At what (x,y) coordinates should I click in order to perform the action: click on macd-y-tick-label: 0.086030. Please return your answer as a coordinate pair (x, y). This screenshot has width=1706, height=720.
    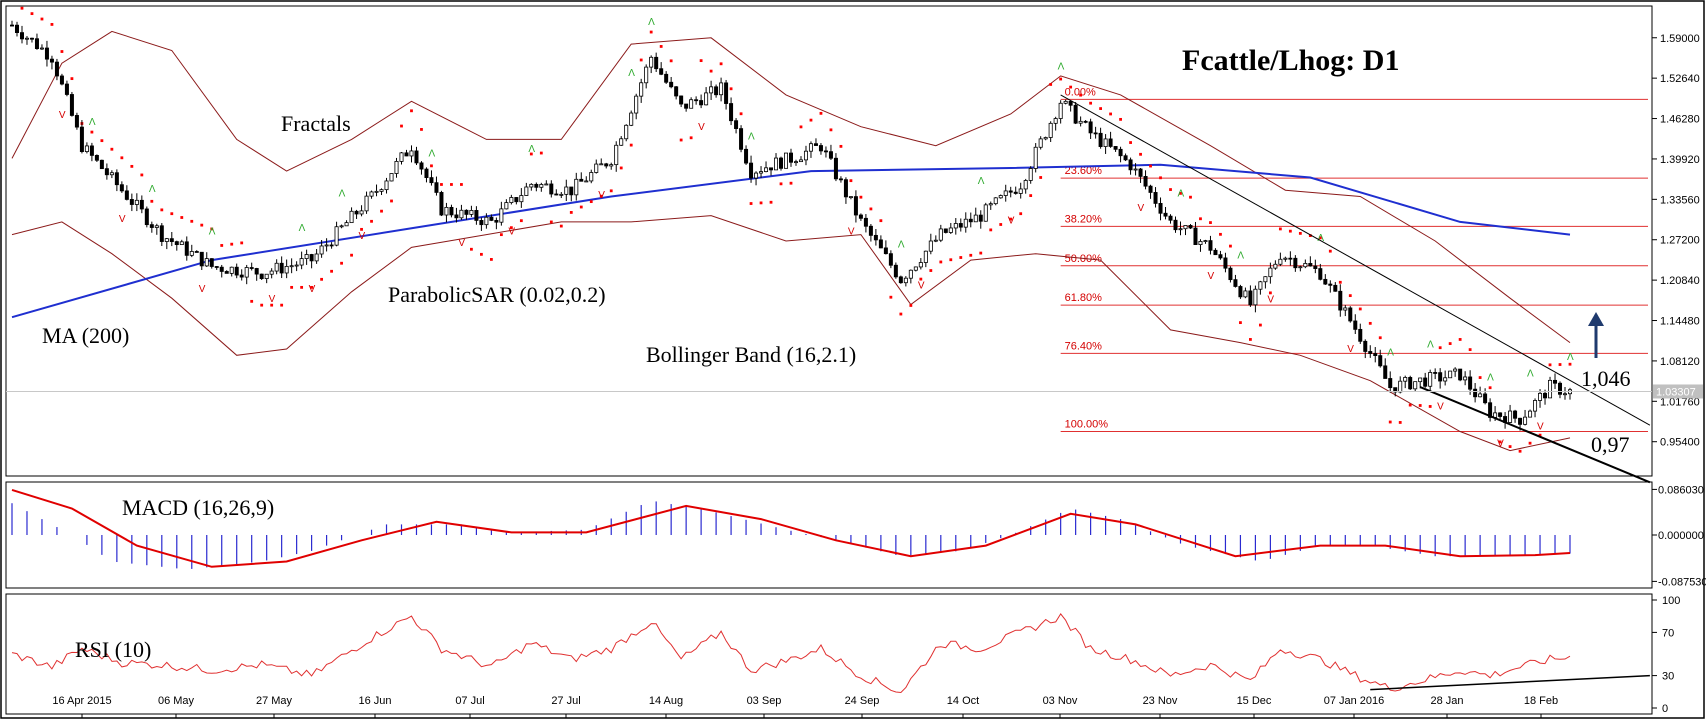
    Looking at the image, I should click on (1681, 490).